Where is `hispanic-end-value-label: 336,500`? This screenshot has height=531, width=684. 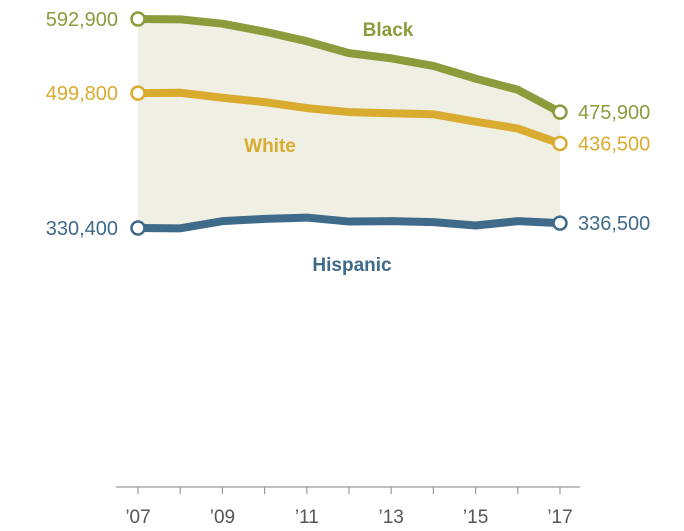
hispanic-end-value-label: 336,500 is located at coordinates (614, 224).